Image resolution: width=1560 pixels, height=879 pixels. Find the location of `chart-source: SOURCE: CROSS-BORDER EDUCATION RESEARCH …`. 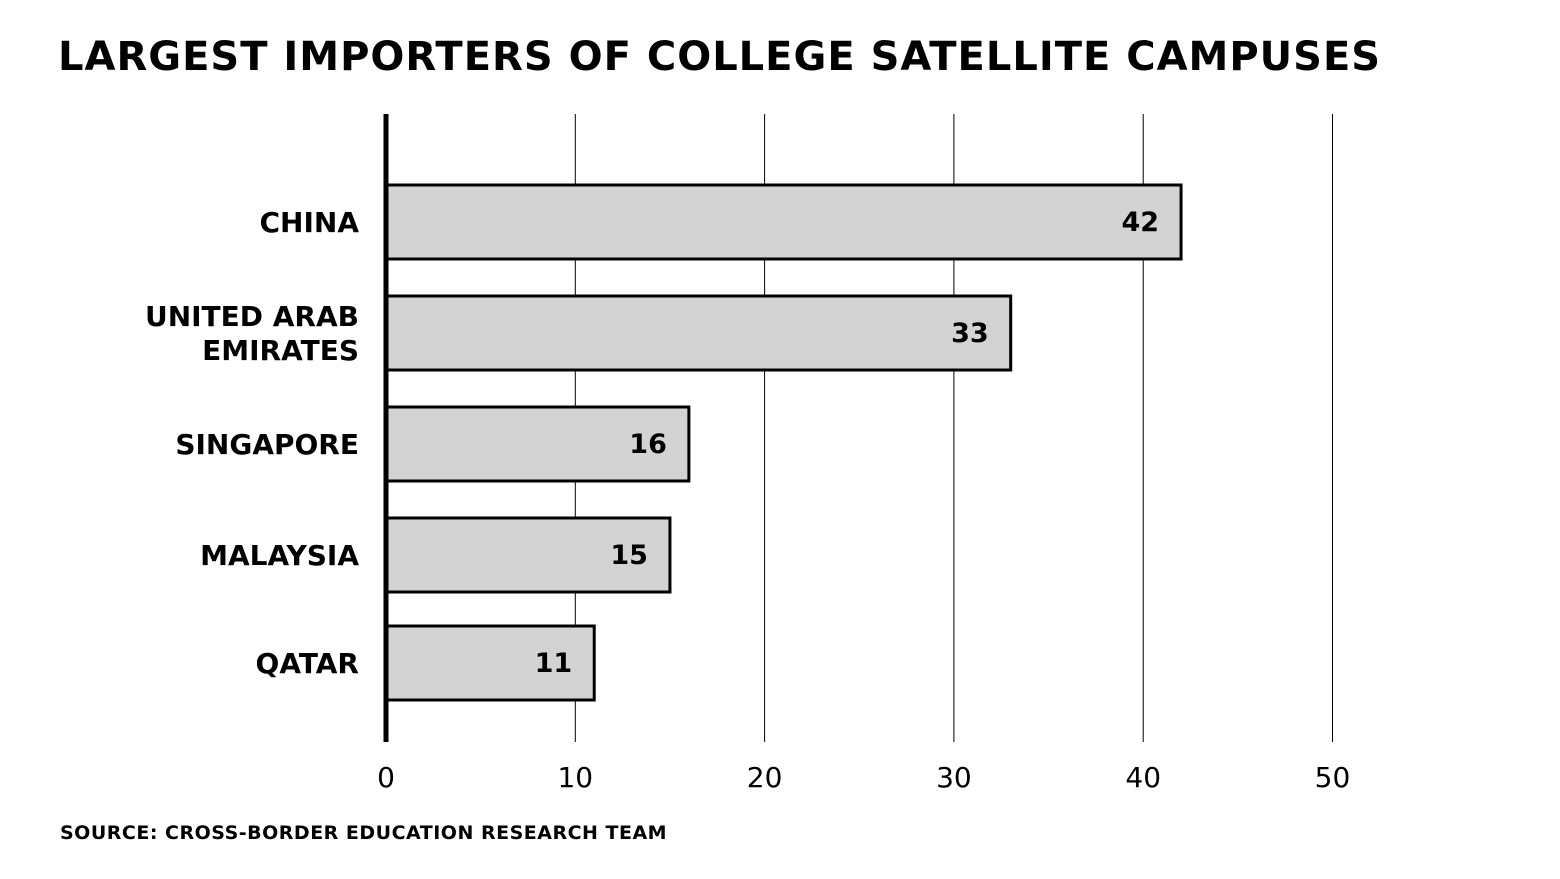

chart-source: SOURCE: CROSS-BORDER EDUCATION RESEARCH … is located at coordinates (364, 833).